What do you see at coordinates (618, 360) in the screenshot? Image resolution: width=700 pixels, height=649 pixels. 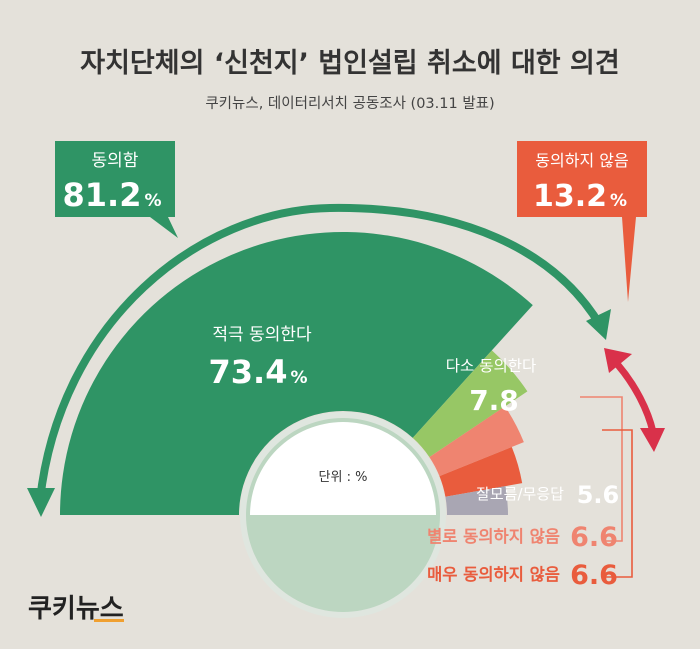 I see `disagree-arrow-head-top` at bounding box center [618, 360].